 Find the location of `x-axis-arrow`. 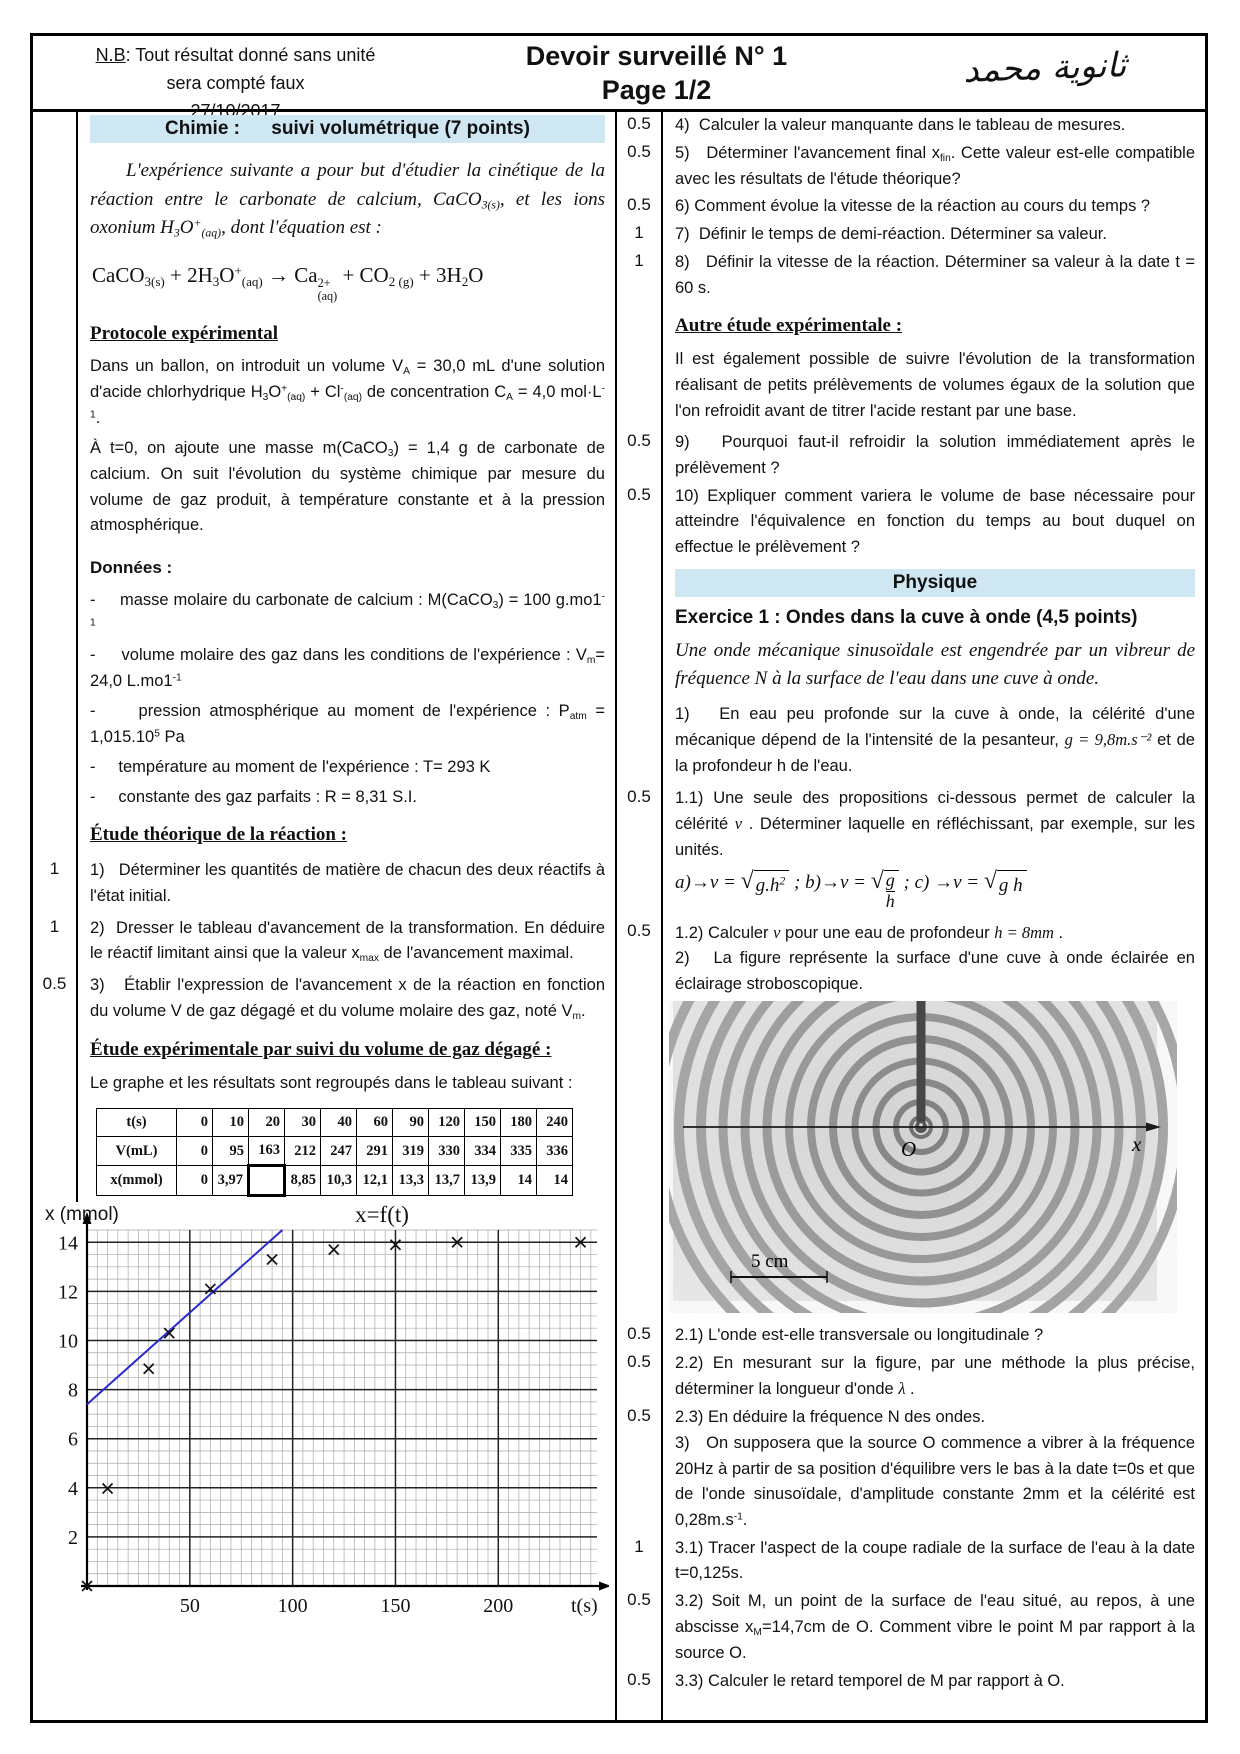

x-axis-arrow is located at coordinates (1153, 1127).